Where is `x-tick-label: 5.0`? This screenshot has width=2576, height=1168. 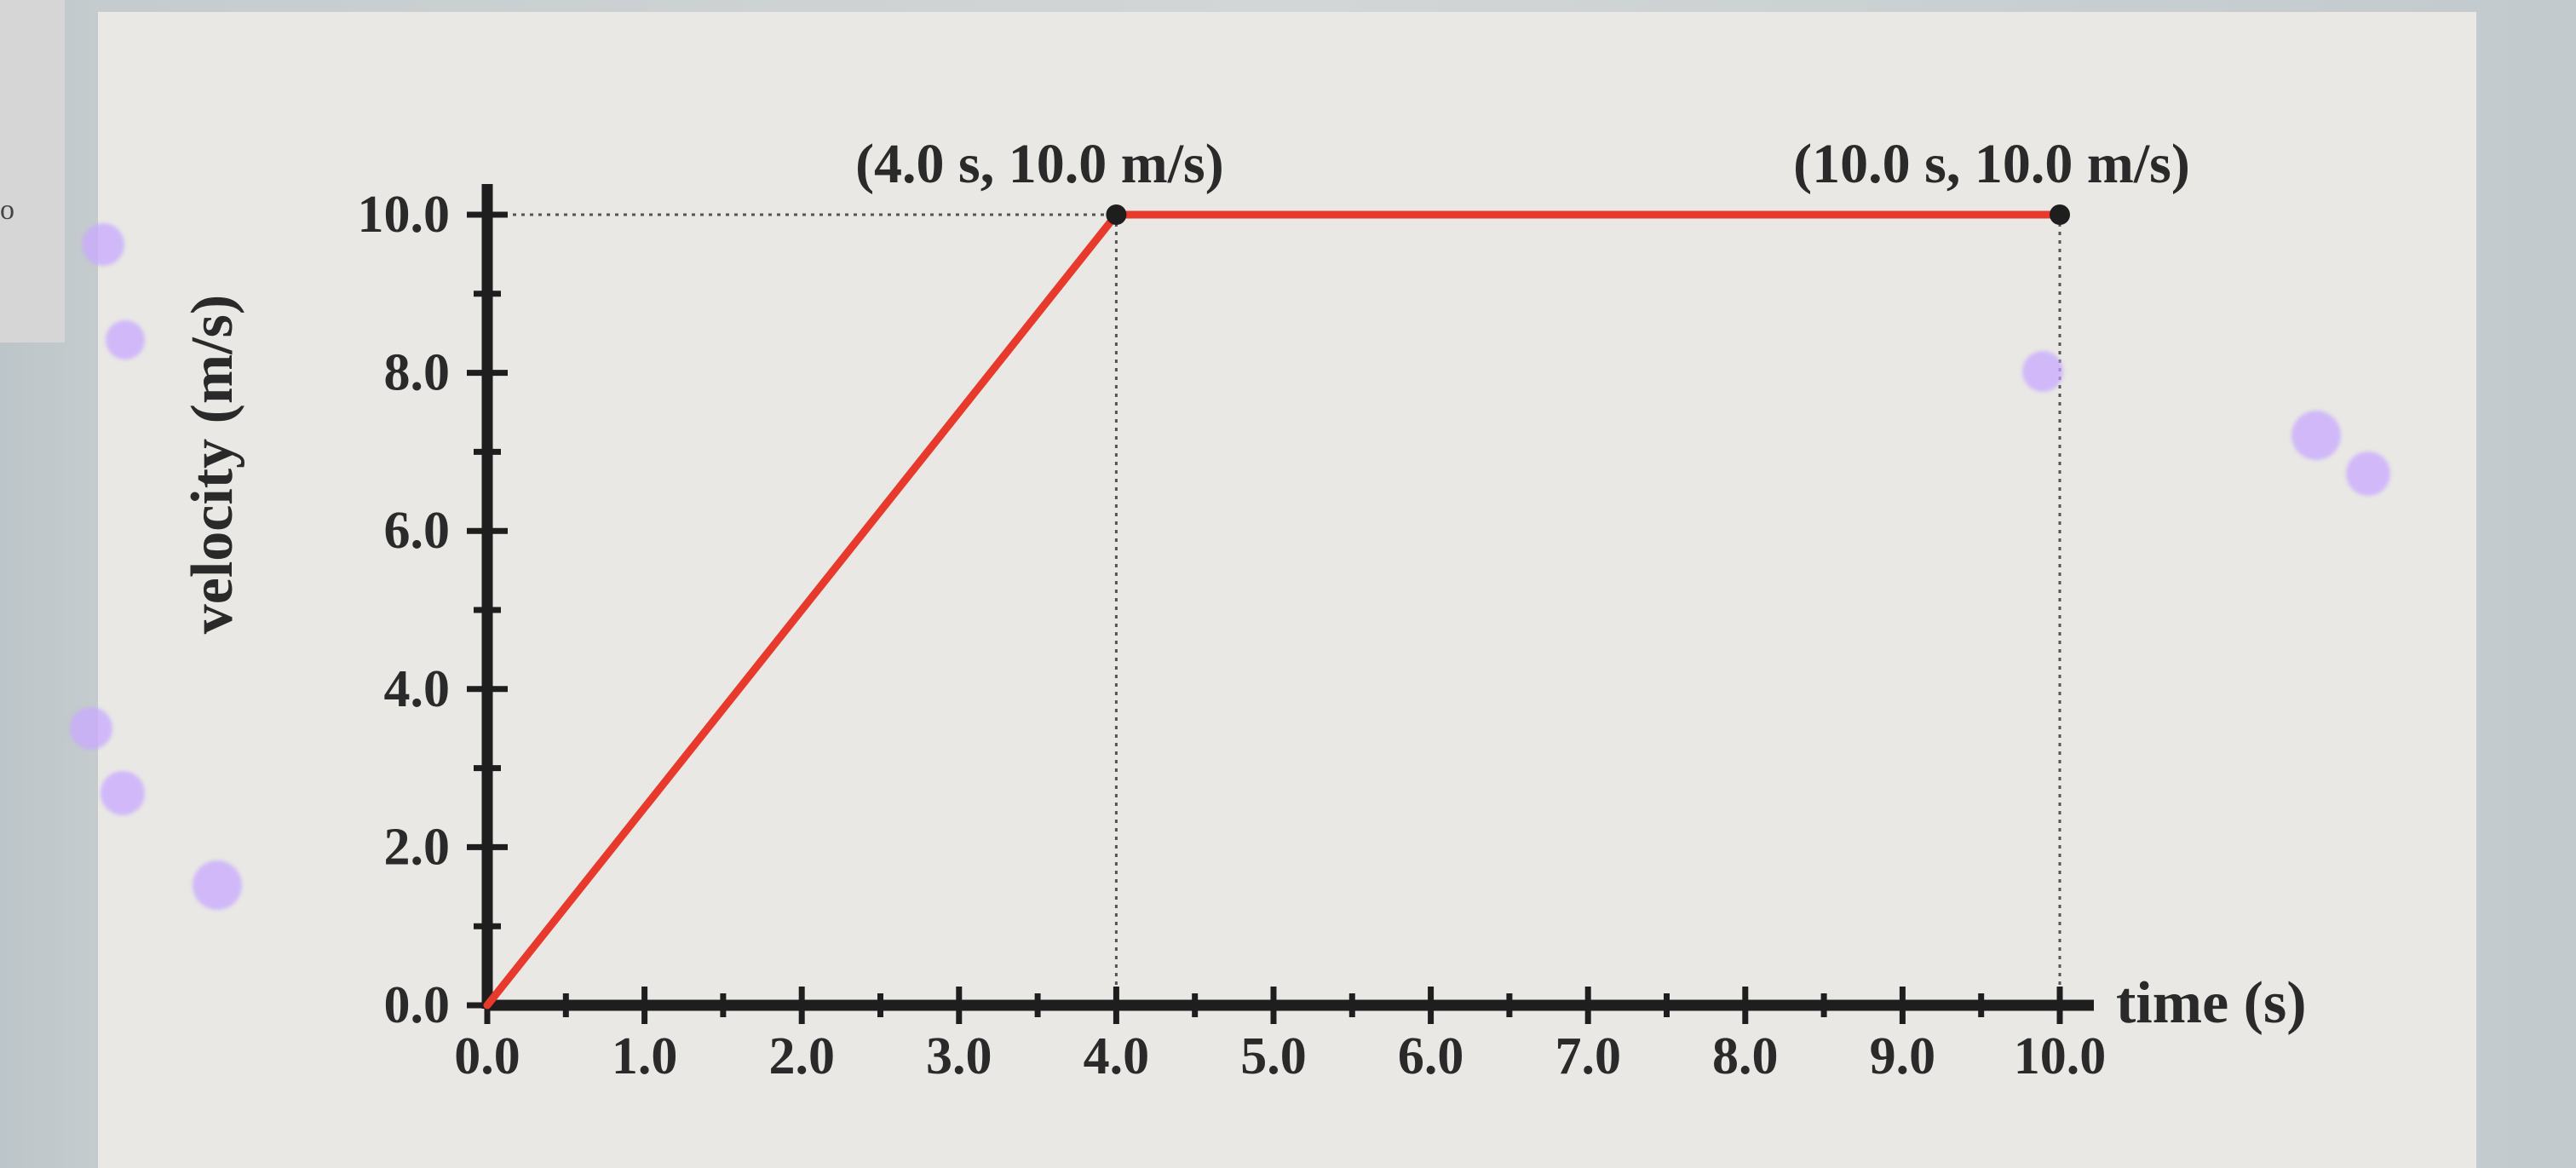 x-tick-label: 5.0 is located at coordinates (1273, 1056).